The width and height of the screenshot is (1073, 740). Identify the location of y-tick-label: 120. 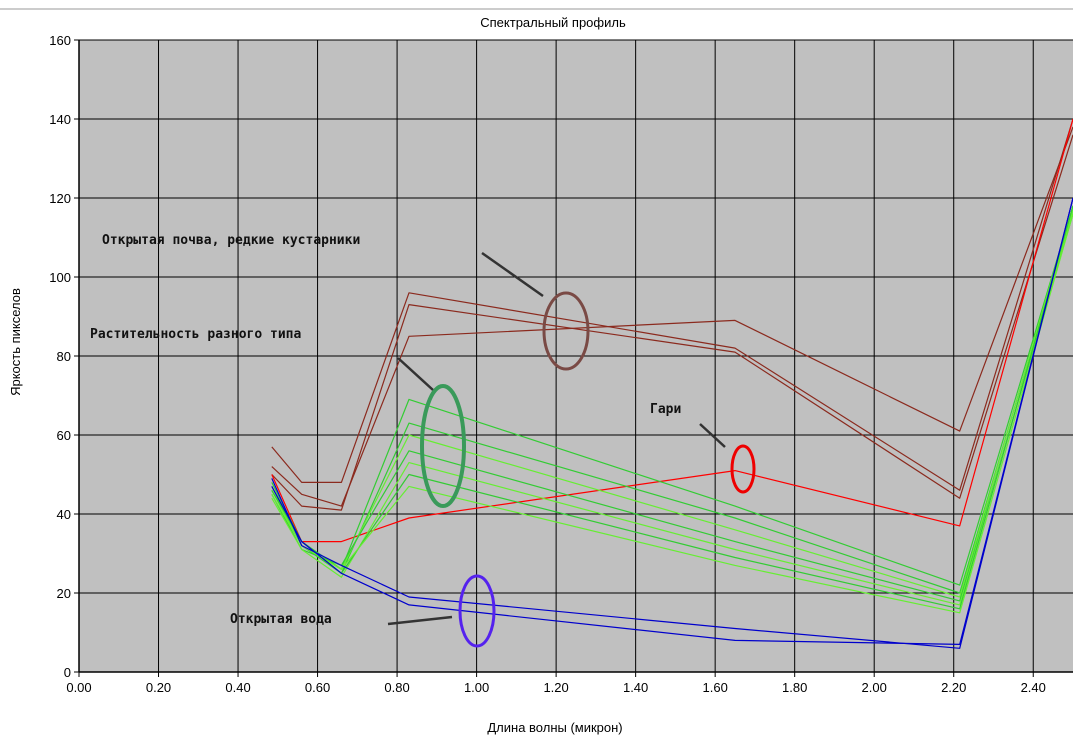
(60, 198).